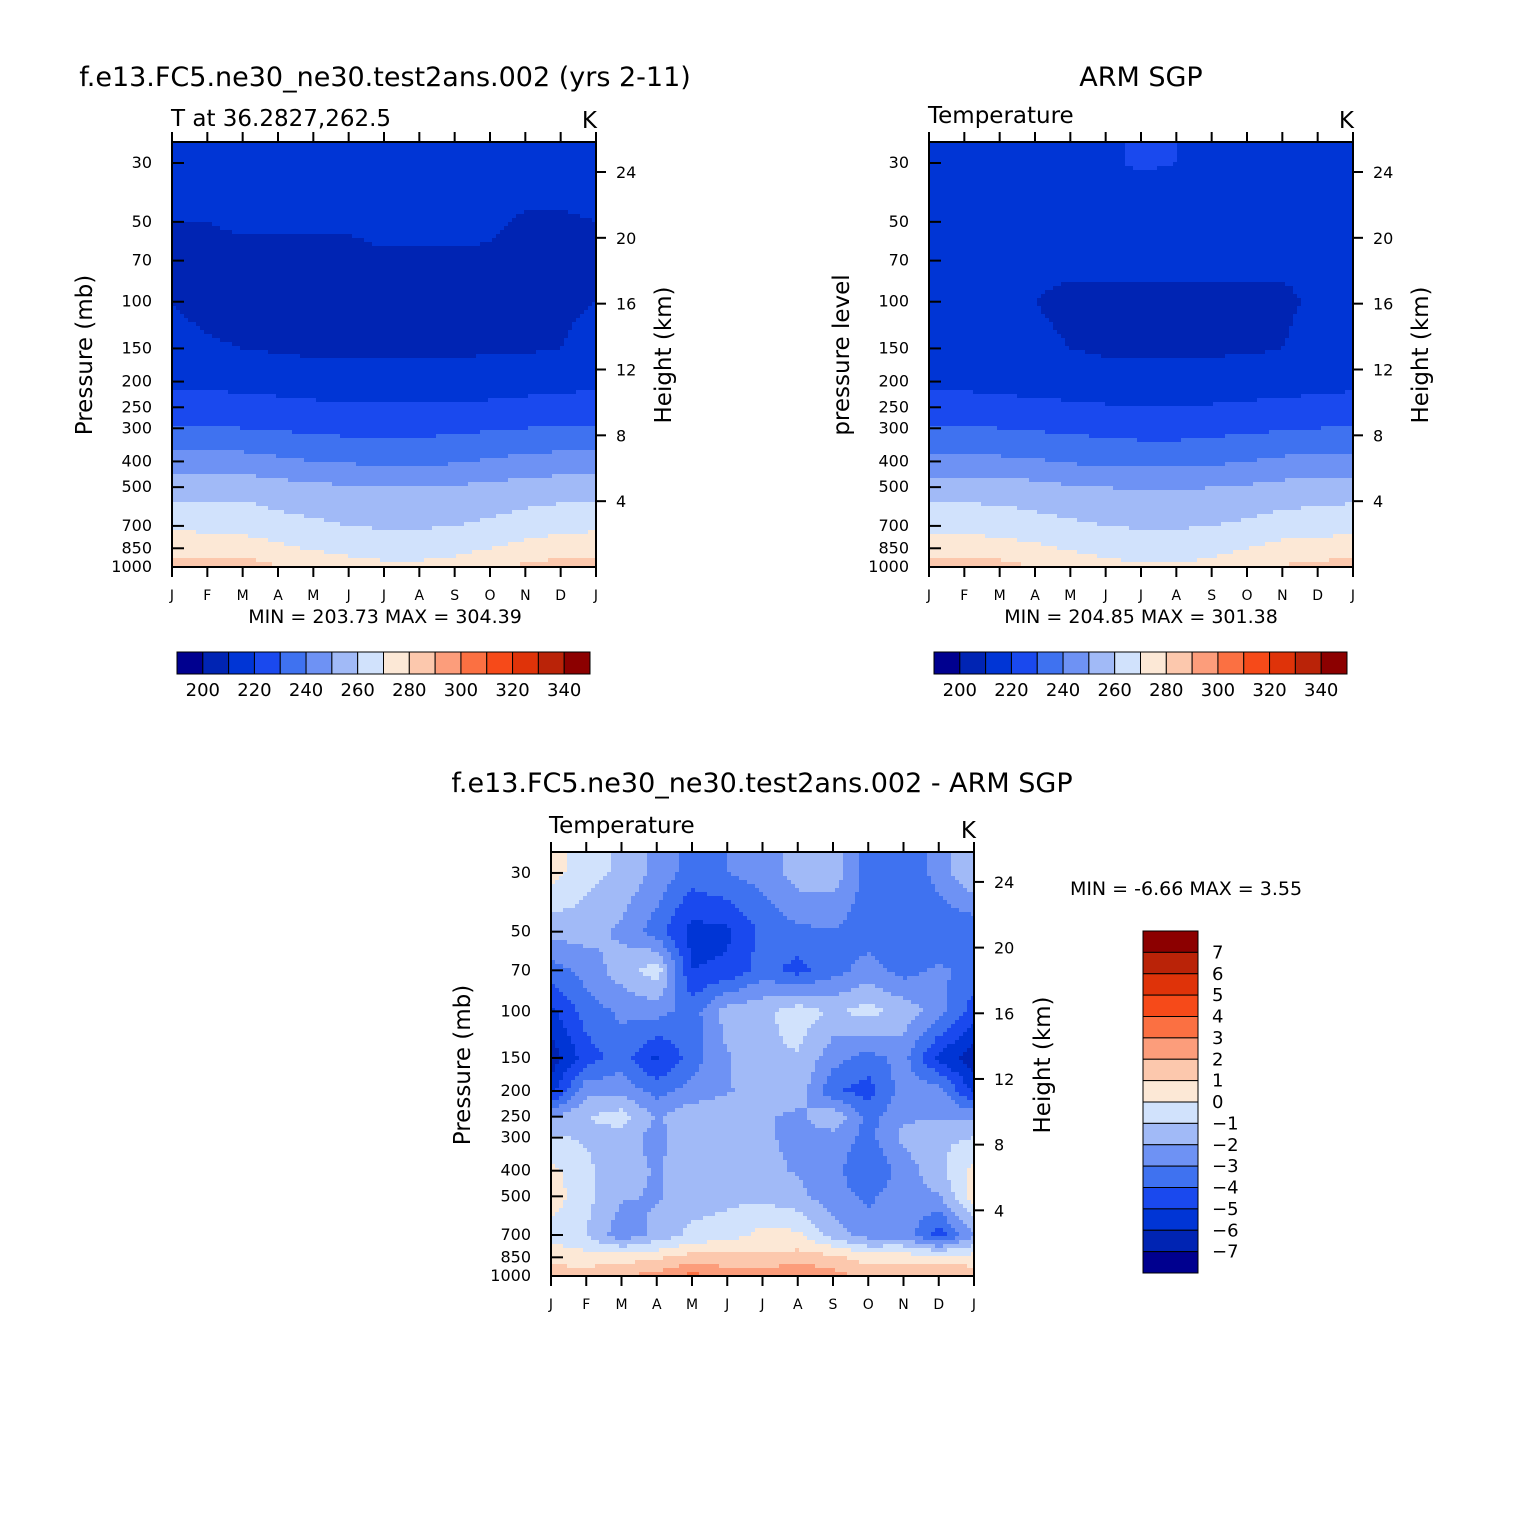  Describe the element at coordinates (1170, 1112) in the screenshot. I see `panel-diff-colorbar-swatch` at that location.